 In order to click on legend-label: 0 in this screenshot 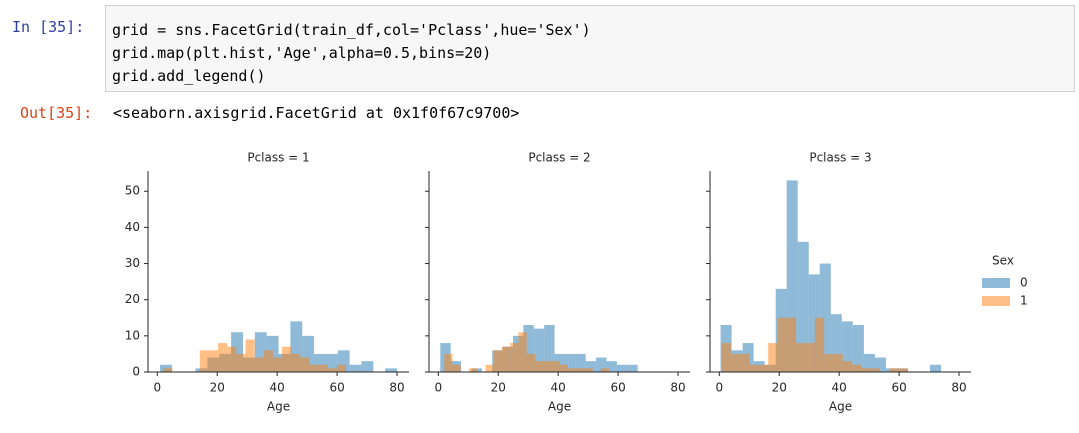, I will do `click(1024, 283)`.